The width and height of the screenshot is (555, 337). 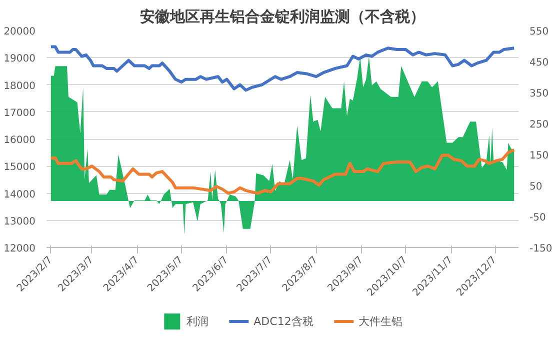 What do you see at coordinates (20, 249) in the screenshot?
I see `y-tick-label: 12000` at bounding box center [20, 249].